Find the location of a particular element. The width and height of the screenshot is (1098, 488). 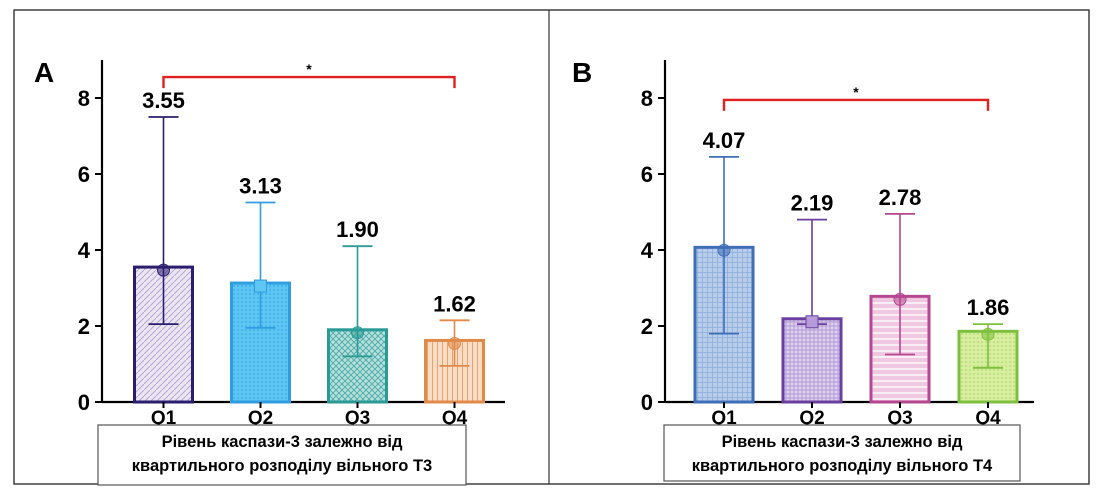

caption-line-2: квартильного розподілу вільного Т4 is located at coordinates (842, 466).